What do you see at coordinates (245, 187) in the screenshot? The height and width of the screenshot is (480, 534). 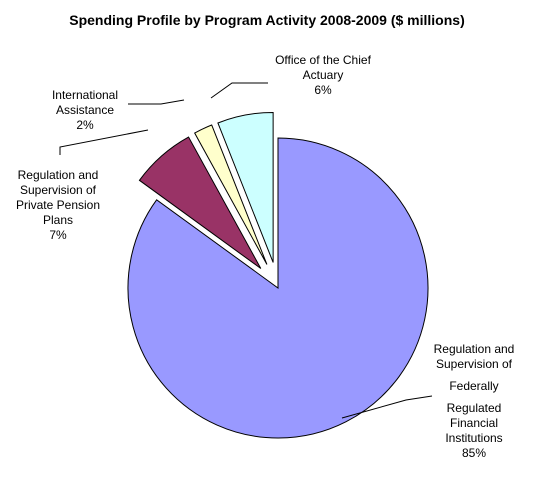 I see `slice-actuary` at bounding box center [245, 187].